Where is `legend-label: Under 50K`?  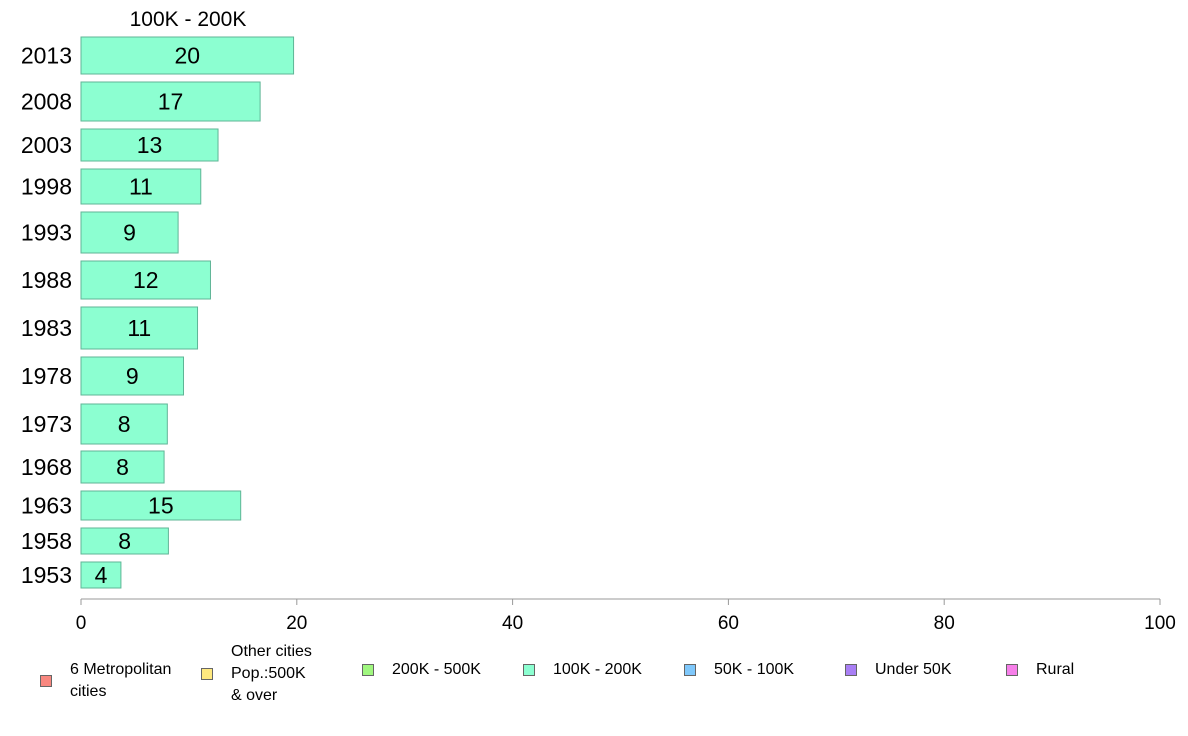 legend-label: Under 50K is located at coordinates (913, 669).